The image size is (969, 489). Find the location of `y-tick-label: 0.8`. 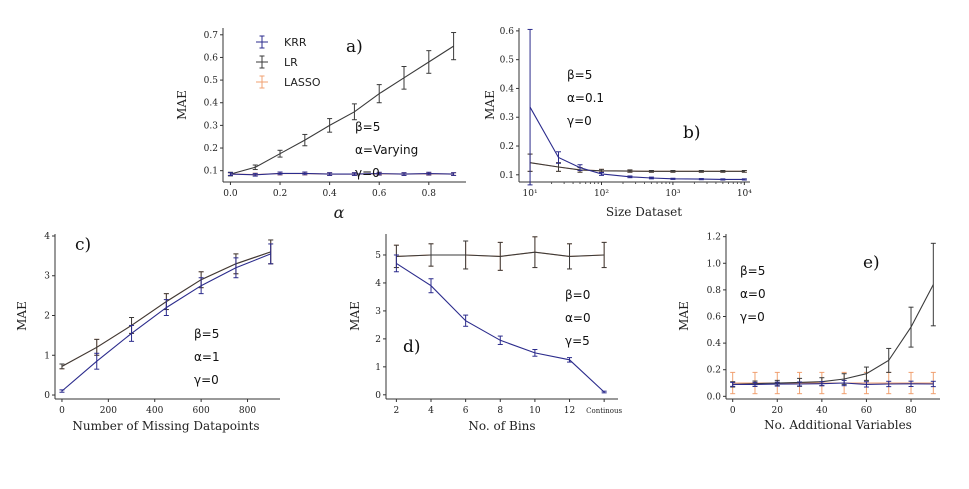

y-tick-label: 0.8 is located at coordinates (714, 291).